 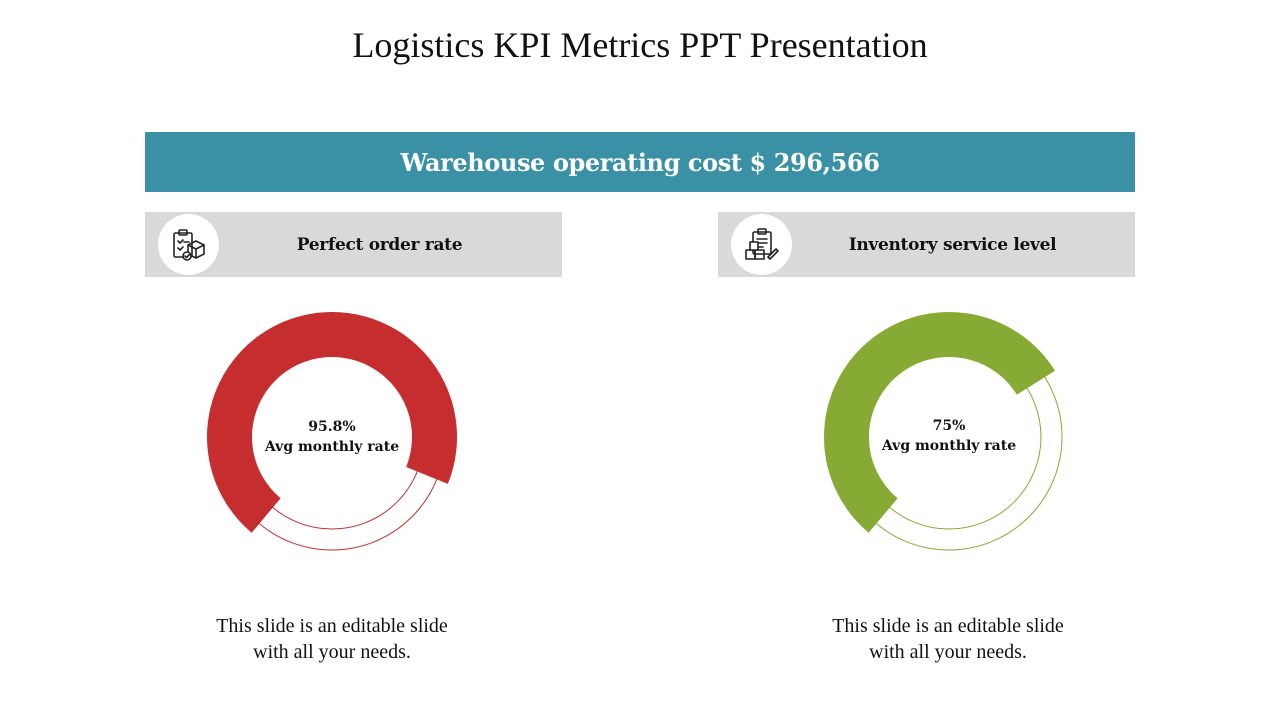 What do you see at coordinates (379, 244) in the screenshot?
I see `card-label: Perfect order rate` at bounding box center [379, 244].